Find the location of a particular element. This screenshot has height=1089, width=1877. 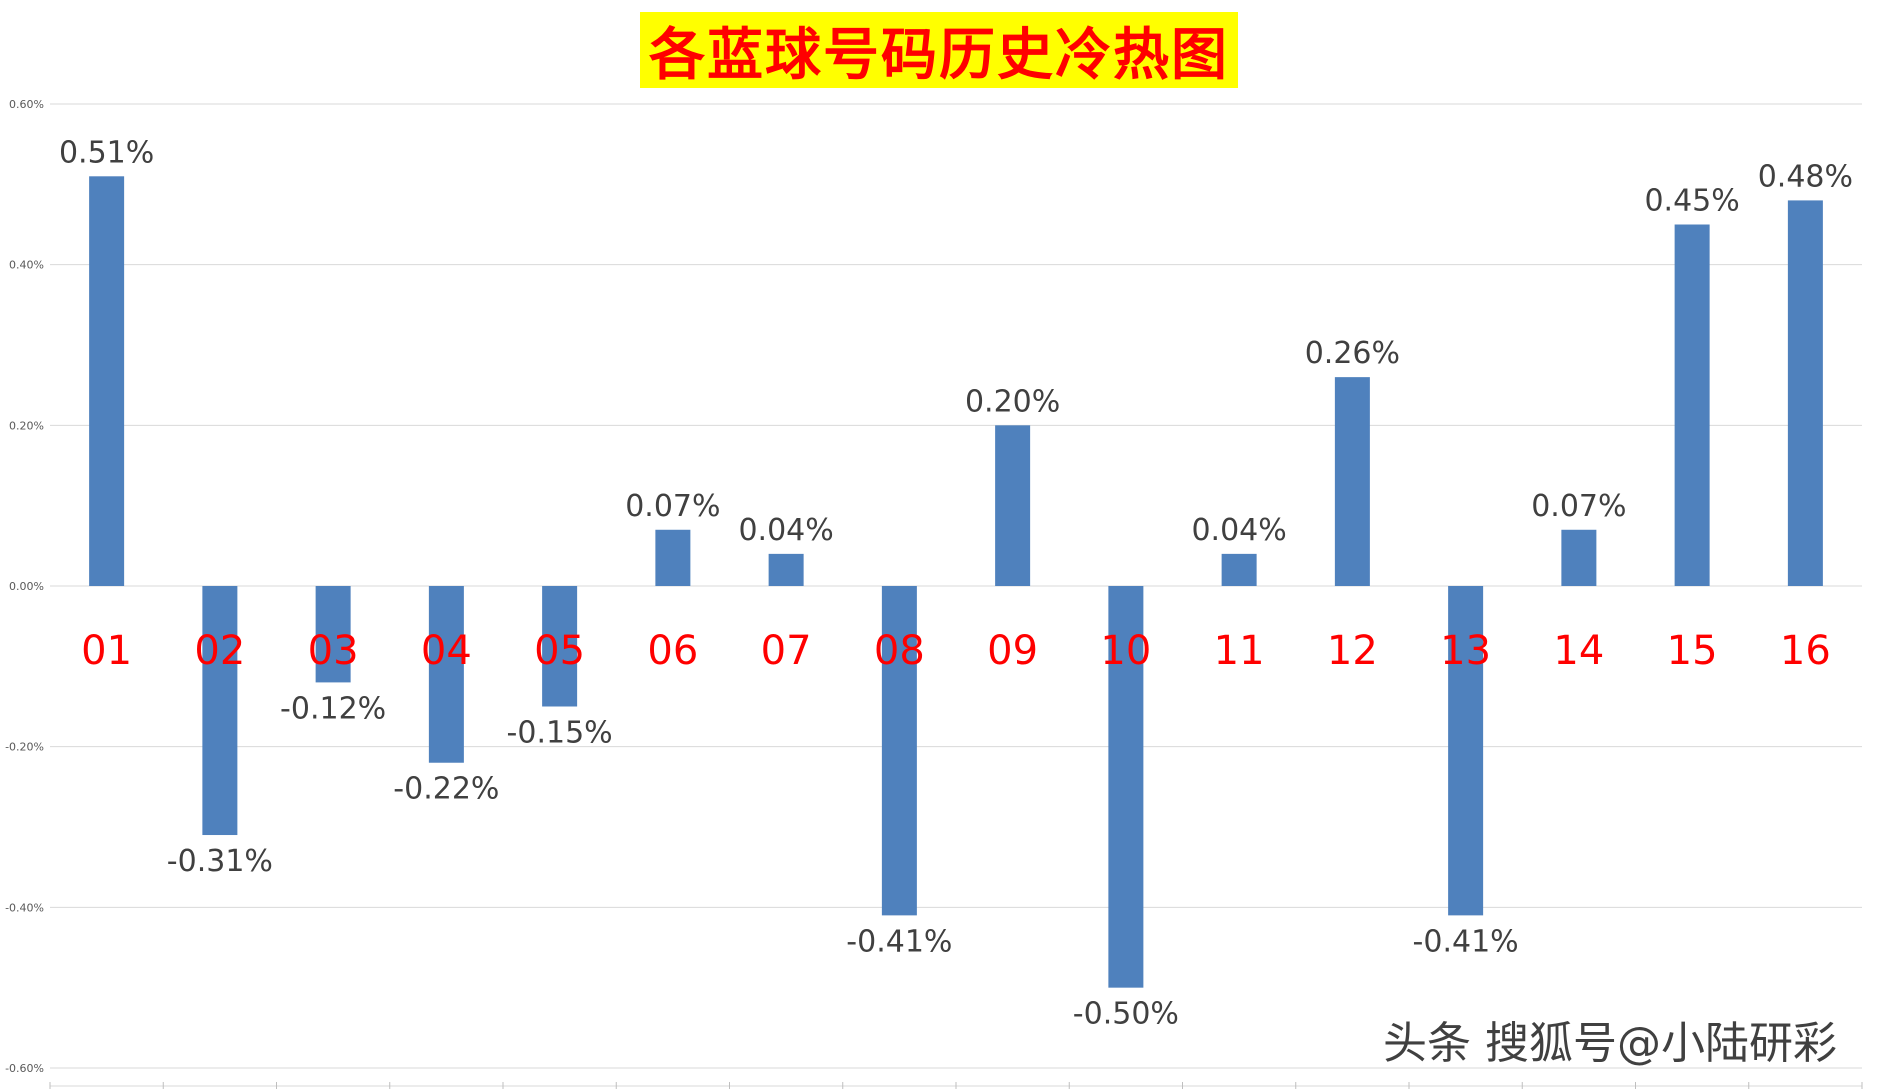

category-label: 03 is located at coordinates (333, 651).